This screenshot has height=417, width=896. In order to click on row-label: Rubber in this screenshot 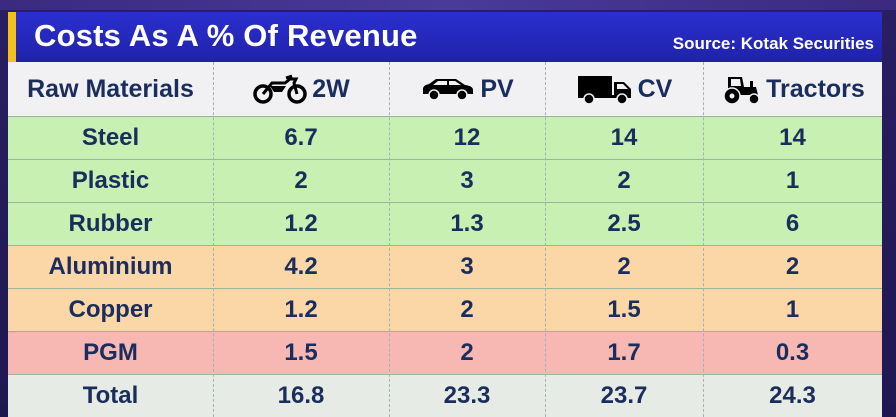, I will do `click(110, 223)`.